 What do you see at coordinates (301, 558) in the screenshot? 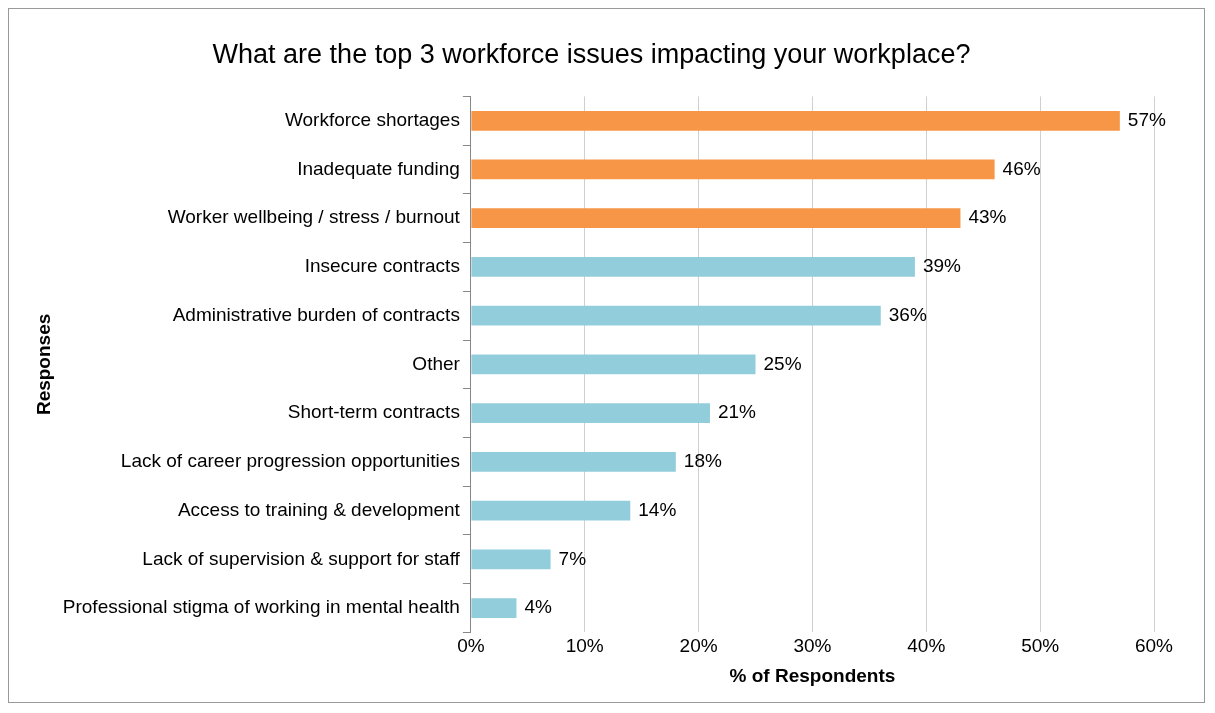
I see `y-tick-label: Lack of supervision & support for staff` at bounding box center [301, 558].